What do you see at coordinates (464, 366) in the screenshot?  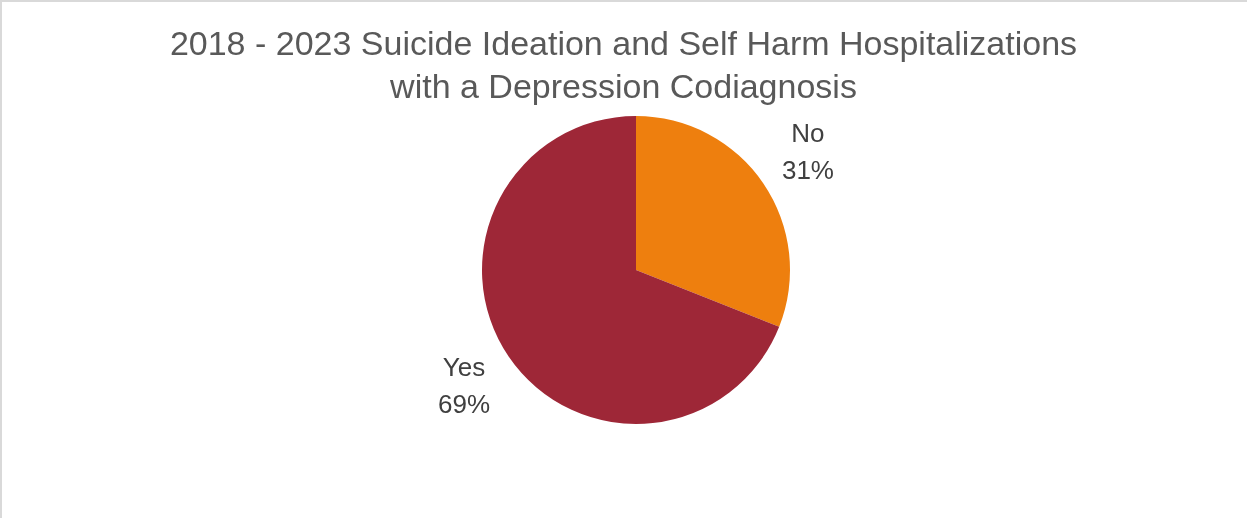 I see `slice-label: Yes` at bounding box center [464, 366].